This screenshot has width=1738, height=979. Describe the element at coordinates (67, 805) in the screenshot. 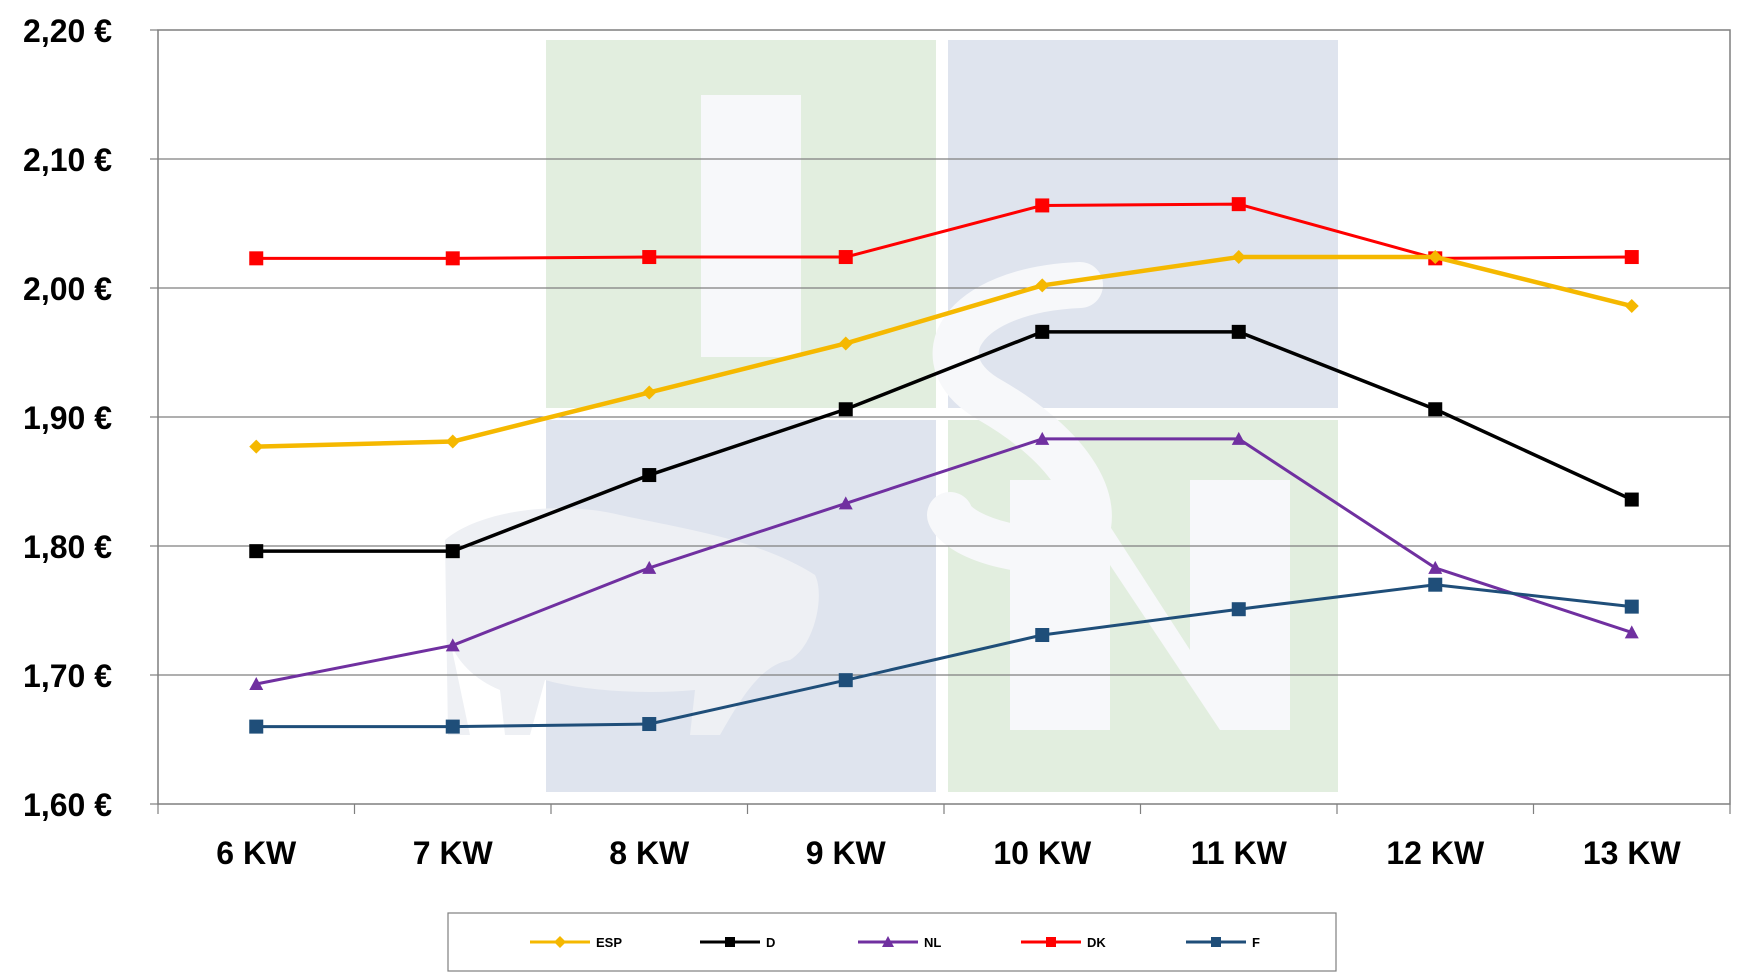

I see `y-tick-label: 1,60 €` at that location.